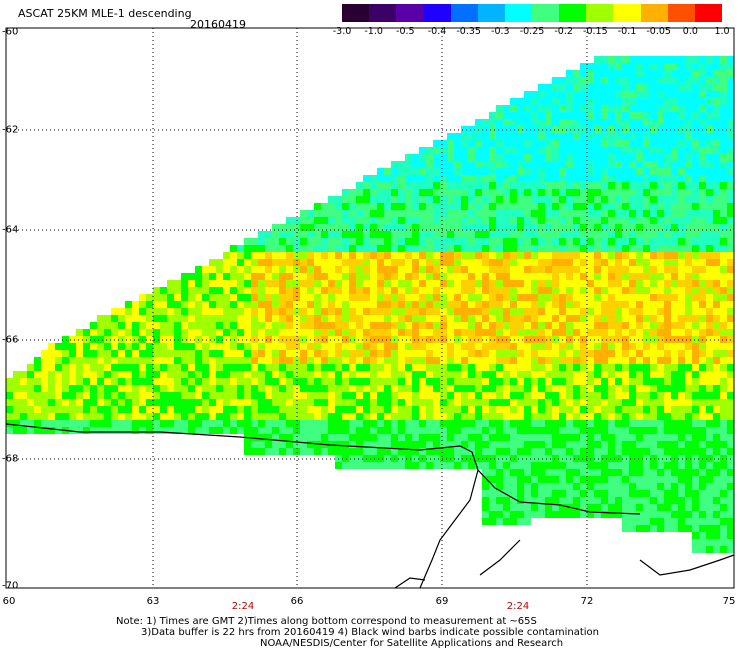 The width and height of the screenshot is (740, 654). Describe the element at coordinates (218, 24) in the screenshot. I see `map-date: 20160419` at that location.